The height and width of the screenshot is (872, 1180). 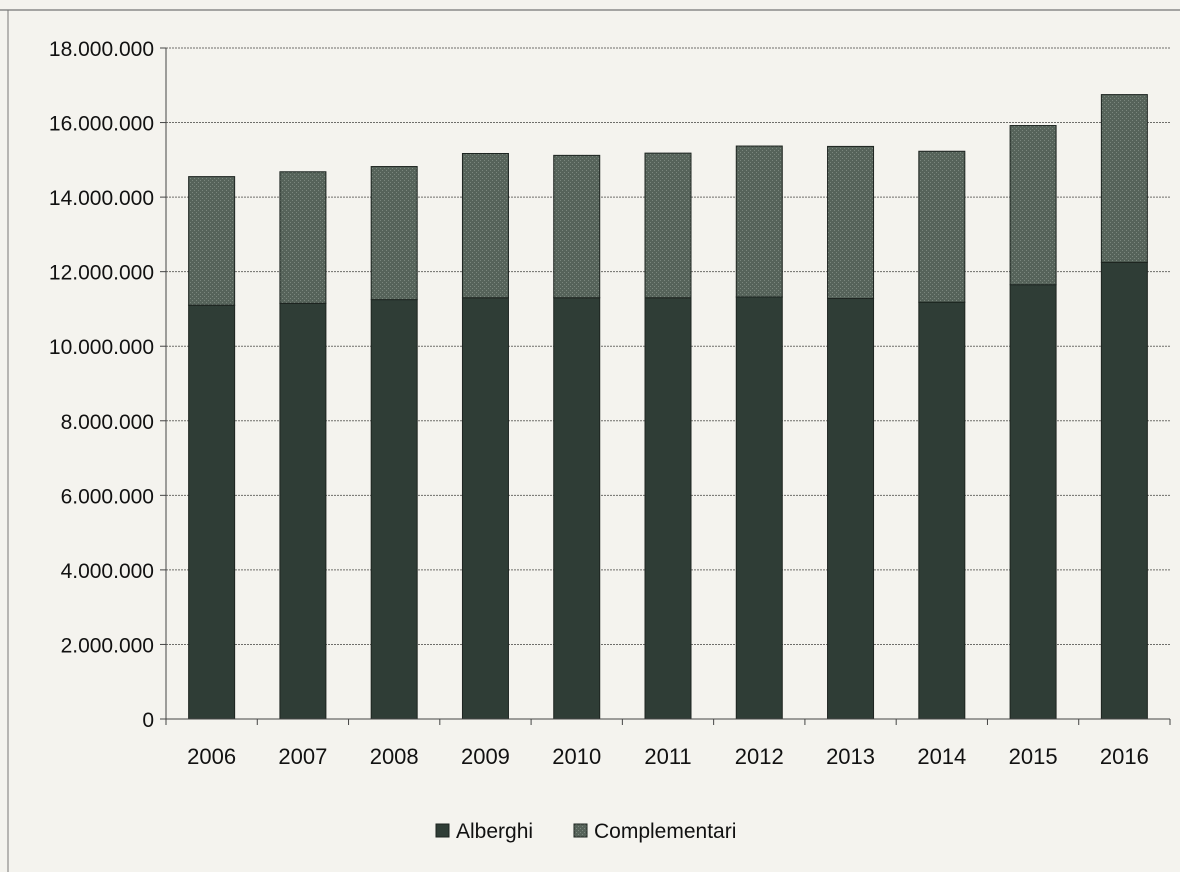 What do you see at coordinates (148, 720) in the screenshot?
I see `y-tick-label: 0` at bounding box center [148, 720].